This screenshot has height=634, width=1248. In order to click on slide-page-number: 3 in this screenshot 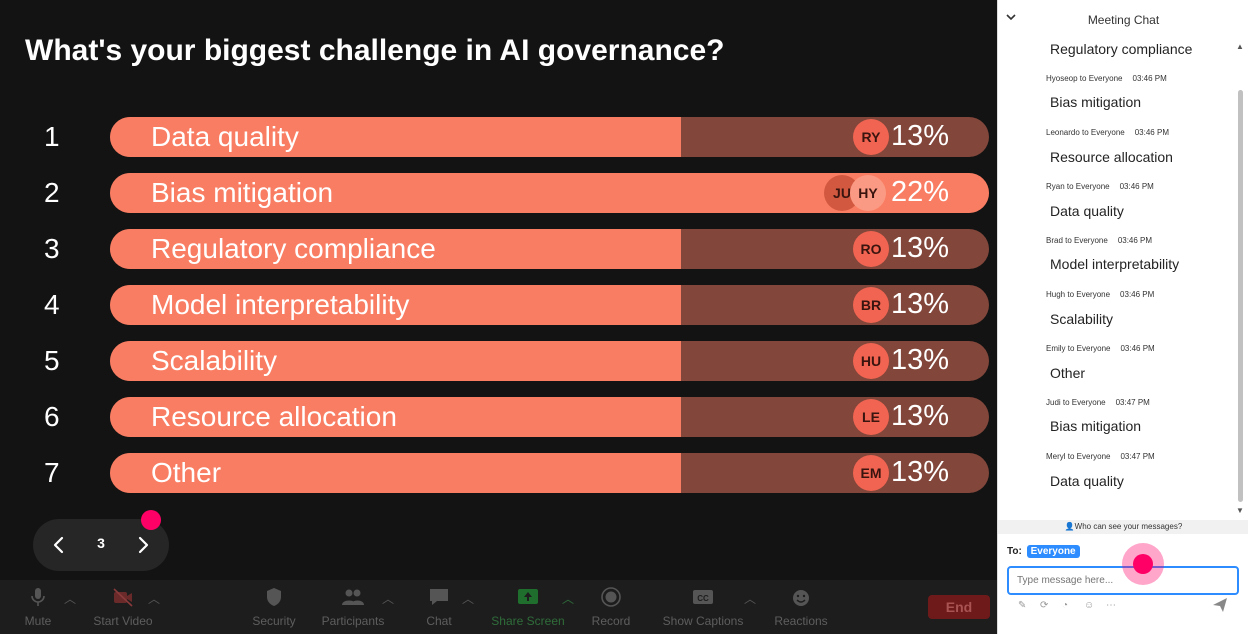, I will do `click(101, 543)`.